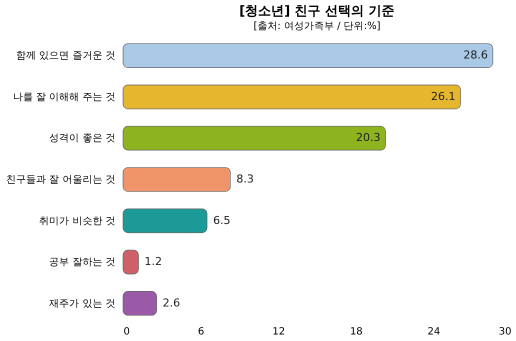 This screenshot has height=341, width=516. Describe the element at coordinates (317, 11) in the screenshot. I see `chart-title: [청소년] 친구 선택의 기준` at that location.